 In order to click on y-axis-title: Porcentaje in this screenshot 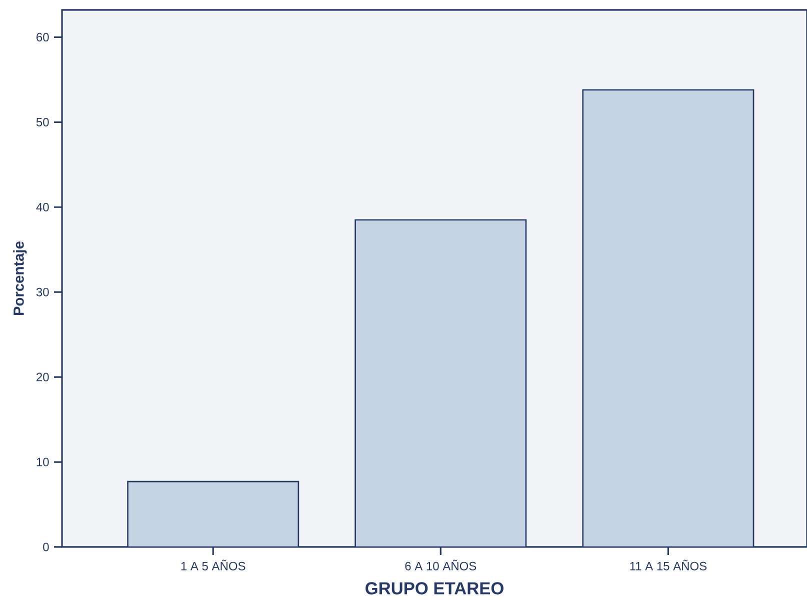, I will do `click(20, 278)`.